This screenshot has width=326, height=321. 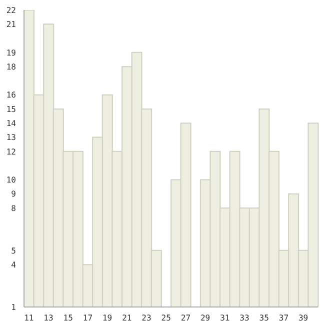 What do you see at coordinates (11, 95) in the screenshot?
I see `y-tick-label: 16` at bounding box center [11, 95].